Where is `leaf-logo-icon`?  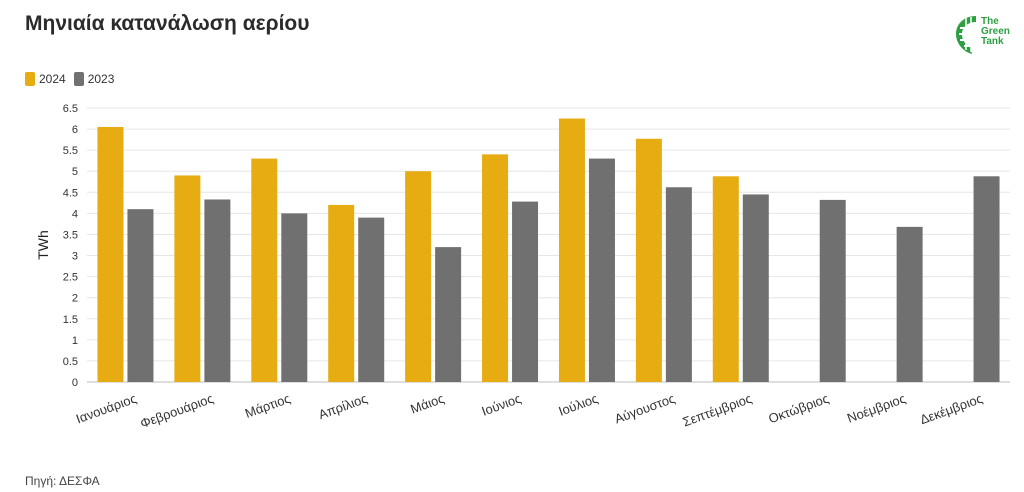
leaf-logo-icon is located at coordinates (966, 35).